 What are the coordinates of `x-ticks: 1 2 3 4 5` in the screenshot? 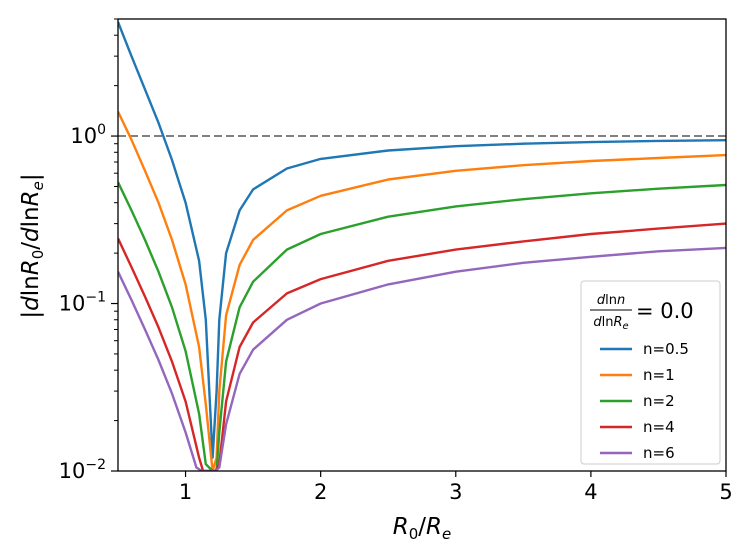 It's located at (456, 487).